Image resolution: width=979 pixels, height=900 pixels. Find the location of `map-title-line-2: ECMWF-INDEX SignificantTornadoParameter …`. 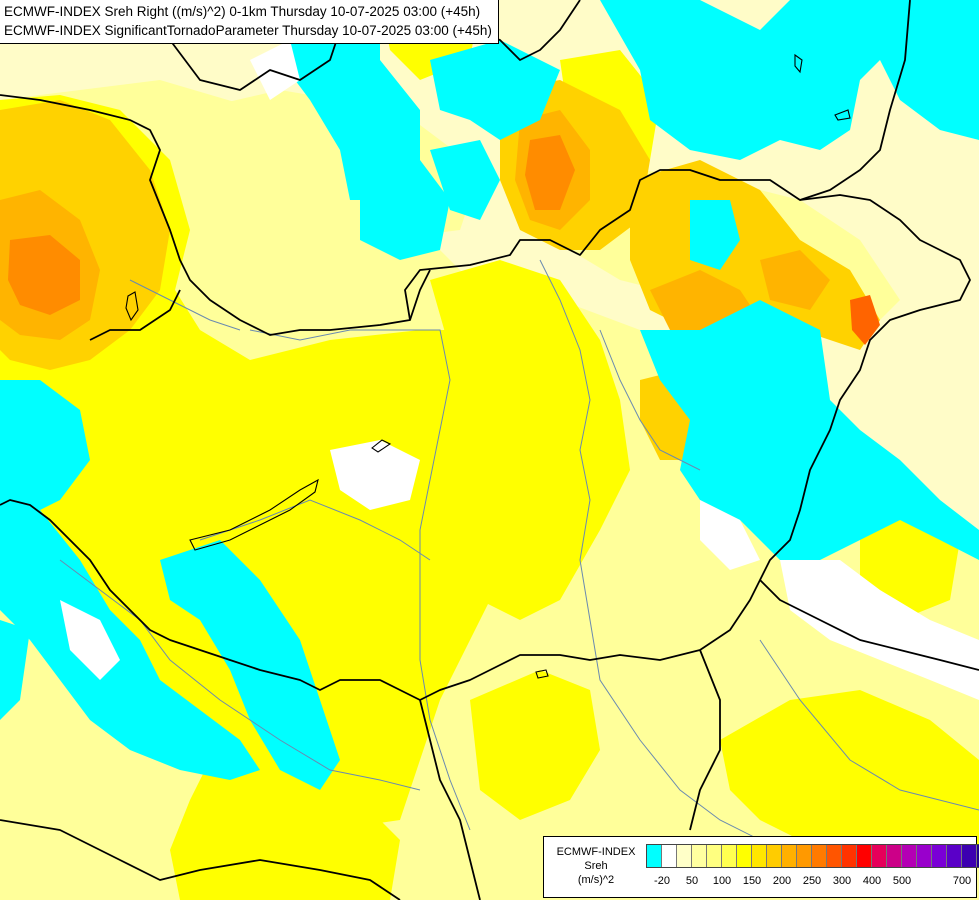

map-title-line-2: ECMWF-INDEX SignificantTornadoParameter … is located at coordinates (248, 30).